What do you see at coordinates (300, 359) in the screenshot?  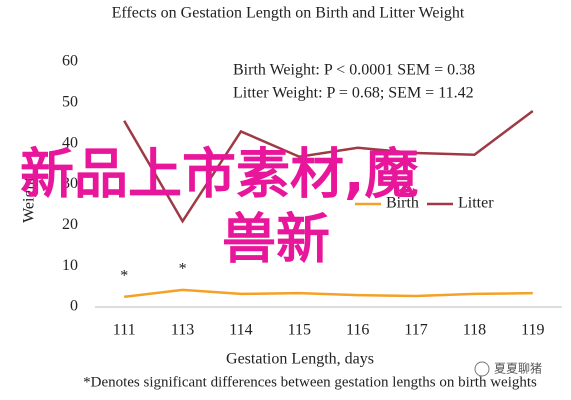 I see `x-axis-label: Gestation Length, days` at bounding box center [300, 359].